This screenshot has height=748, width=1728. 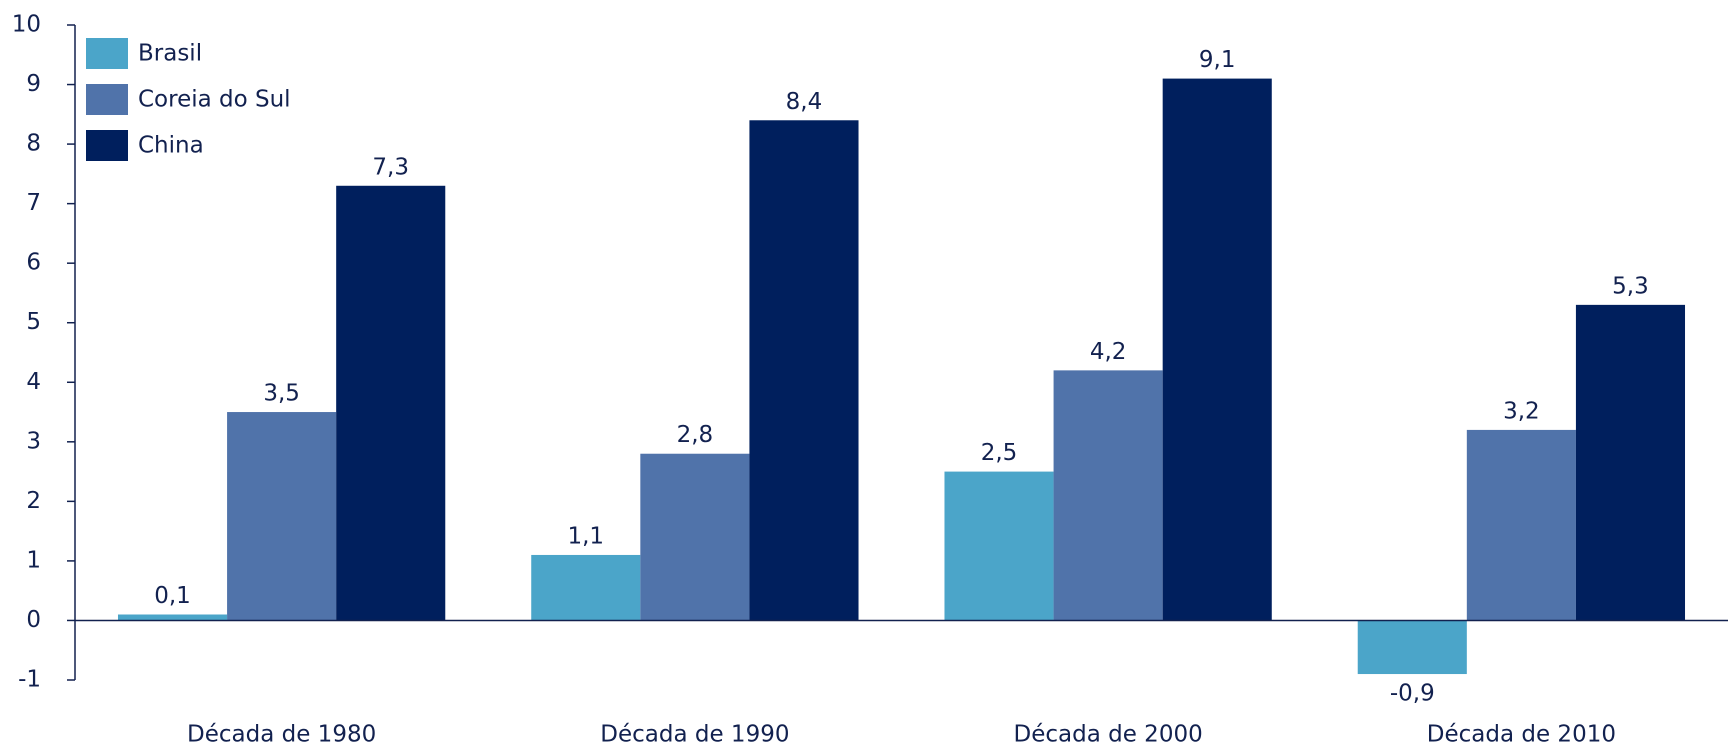 I want to click on x-tick-label: Década de 1990, so click(x=694, y=735).